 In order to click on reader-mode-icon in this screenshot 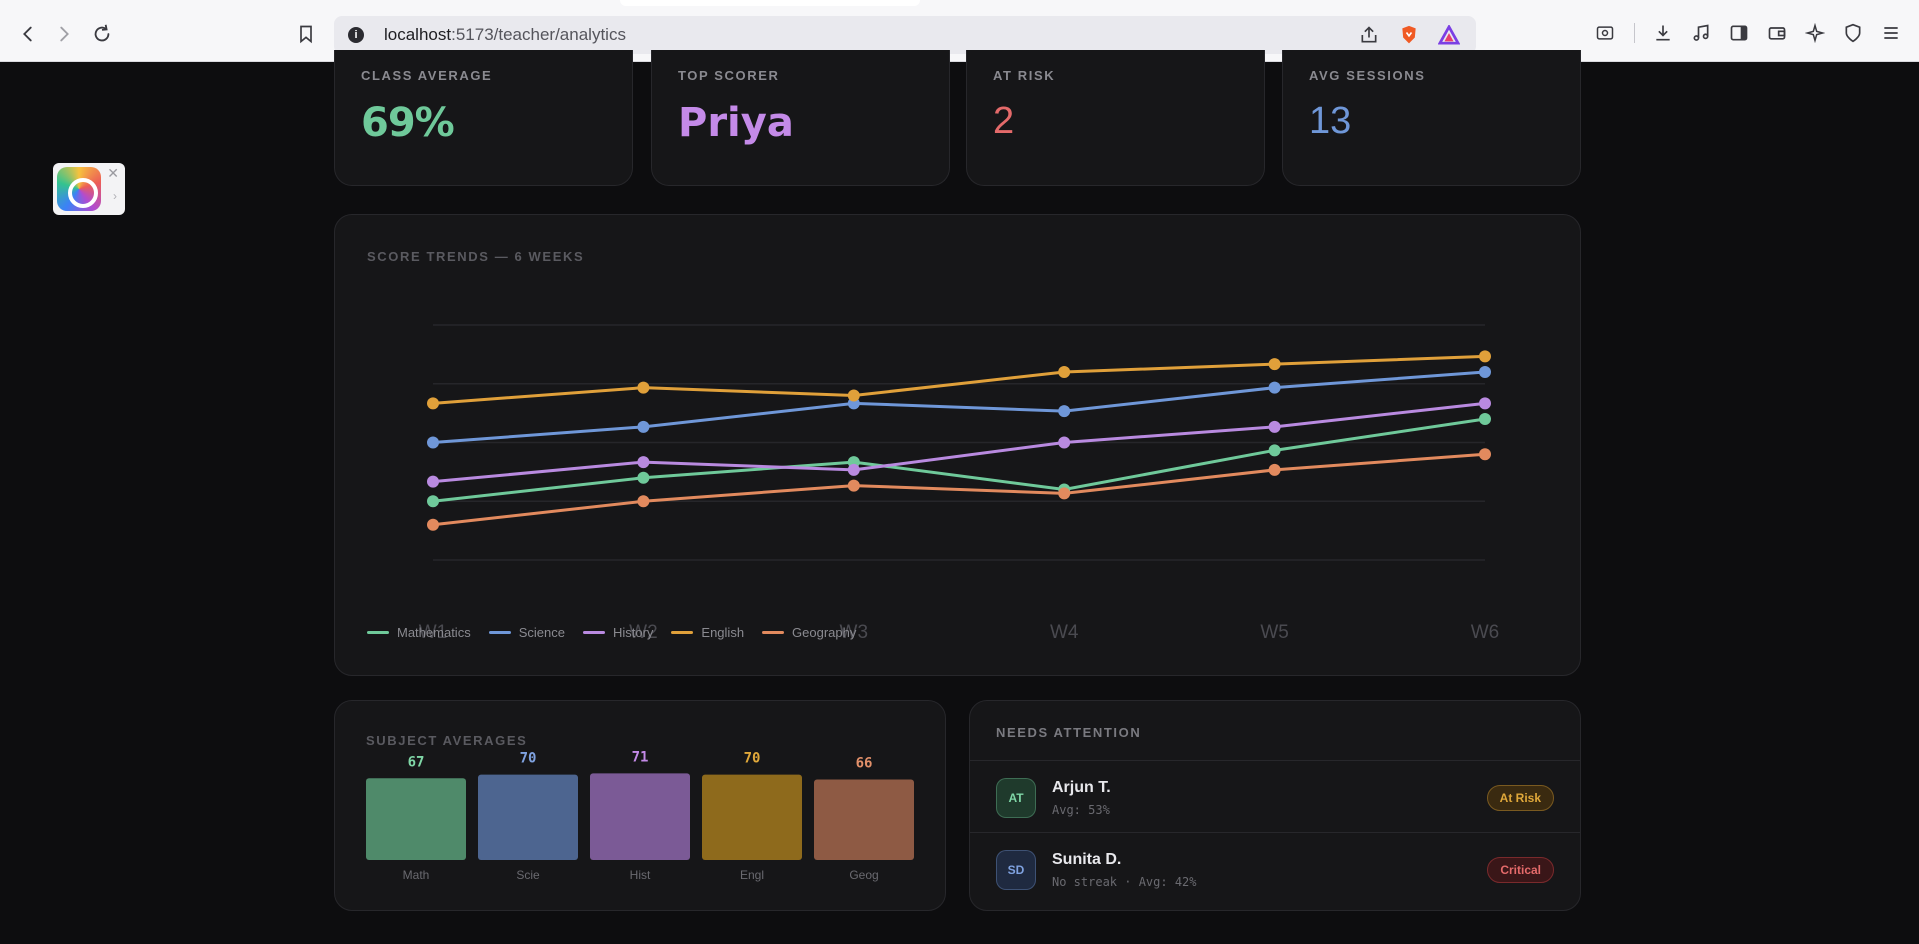, I will do `click(1605, 33)`.